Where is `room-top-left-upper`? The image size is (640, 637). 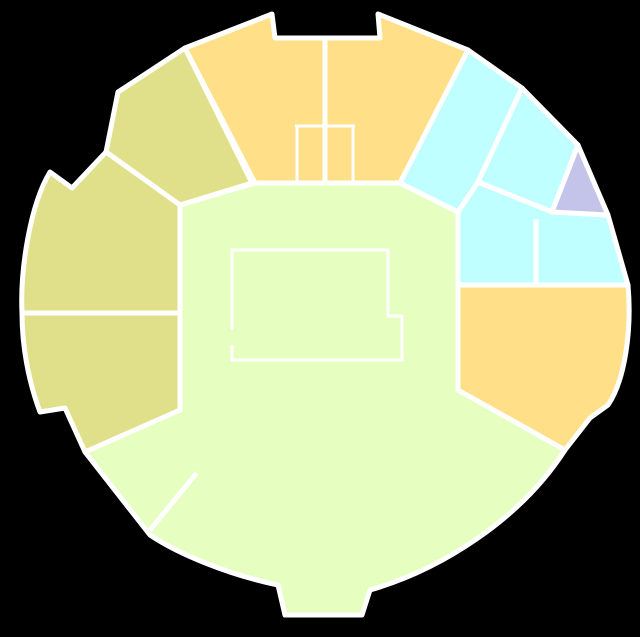
room-top-left-upper is located at coordinates (179, 126).